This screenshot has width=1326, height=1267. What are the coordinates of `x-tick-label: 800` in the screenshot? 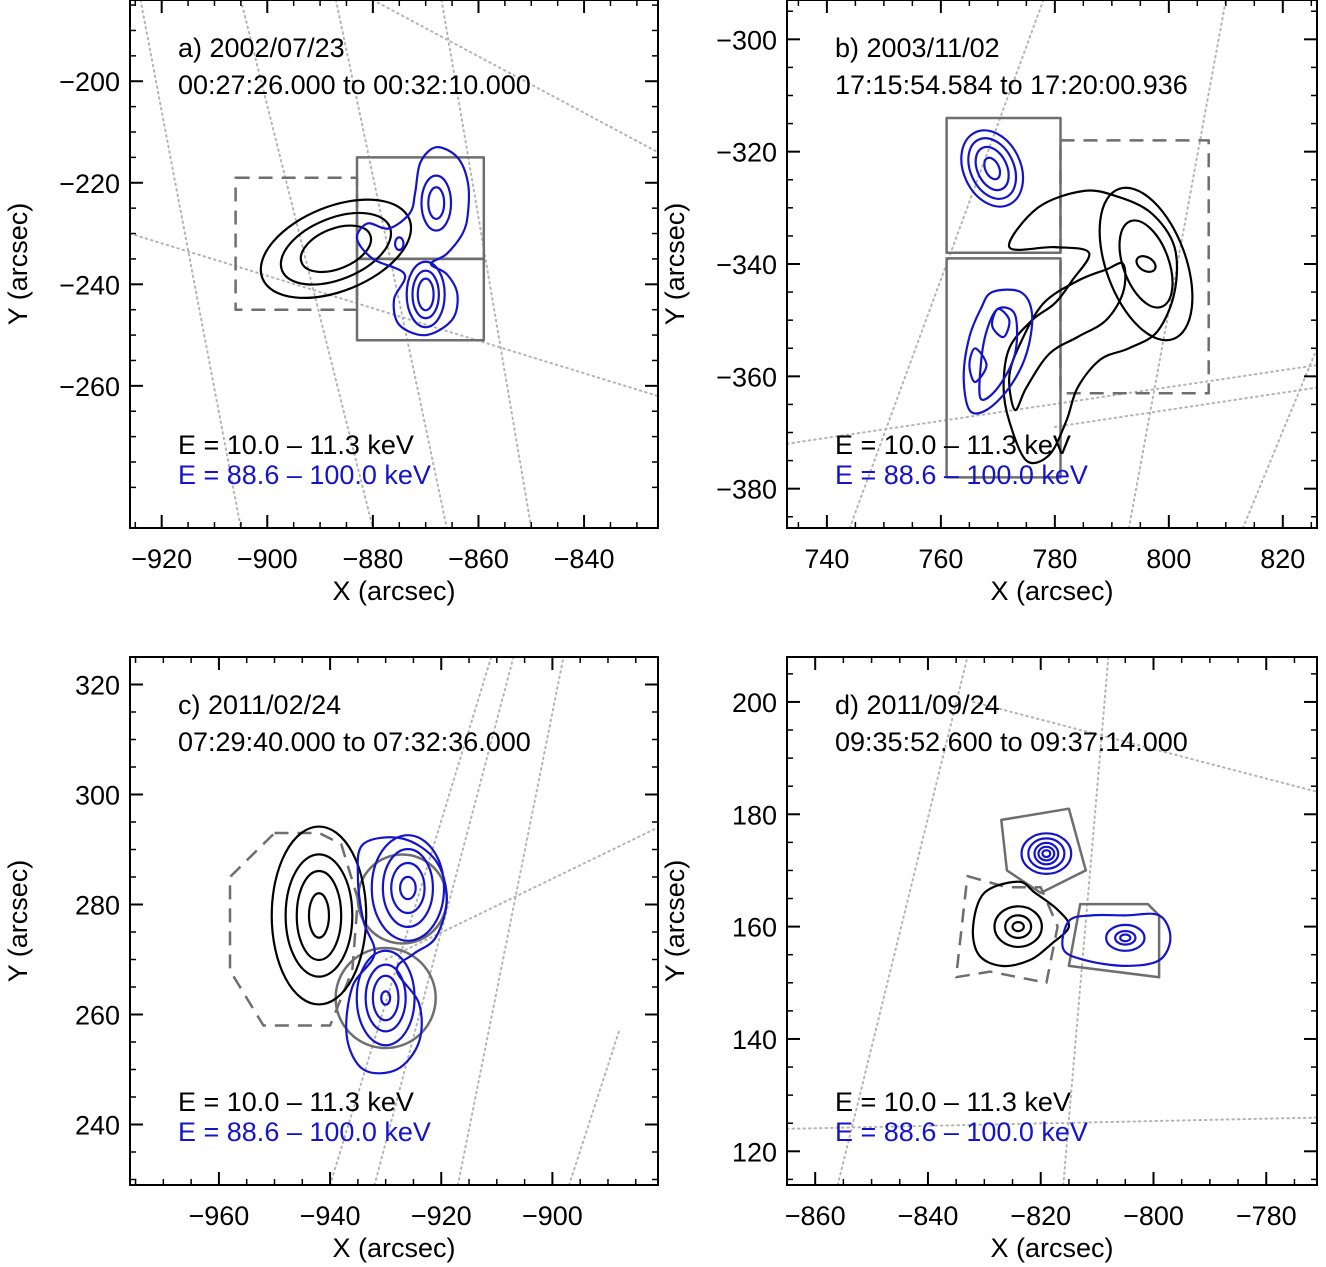 It's located at (1168, 559).